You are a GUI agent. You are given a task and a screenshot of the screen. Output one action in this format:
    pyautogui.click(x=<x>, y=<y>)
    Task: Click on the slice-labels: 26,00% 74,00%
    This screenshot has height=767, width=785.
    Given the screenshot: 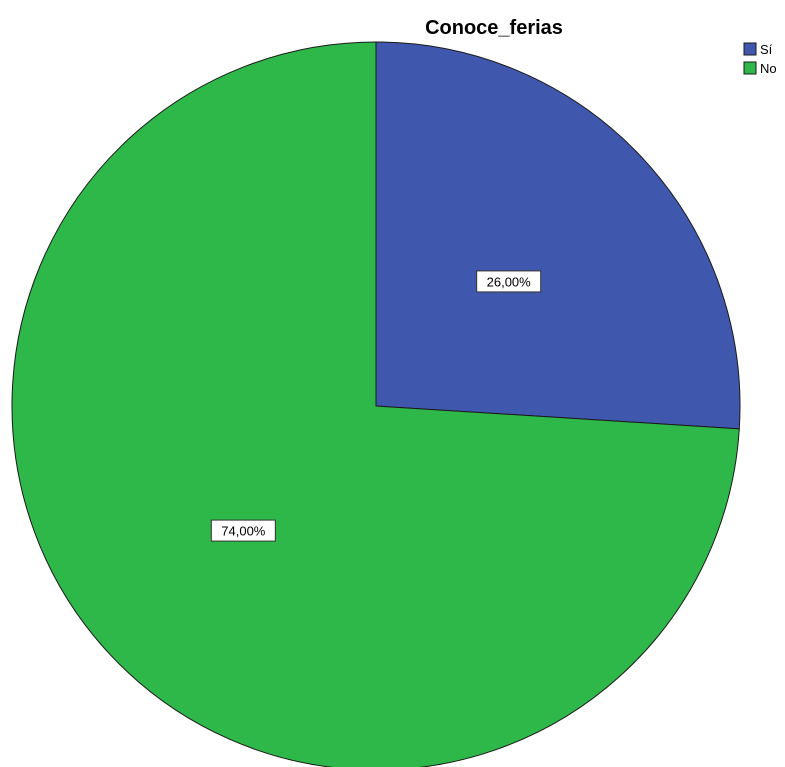 What is the action you would take?
    pyautogui.click(x=376, y=406)
    